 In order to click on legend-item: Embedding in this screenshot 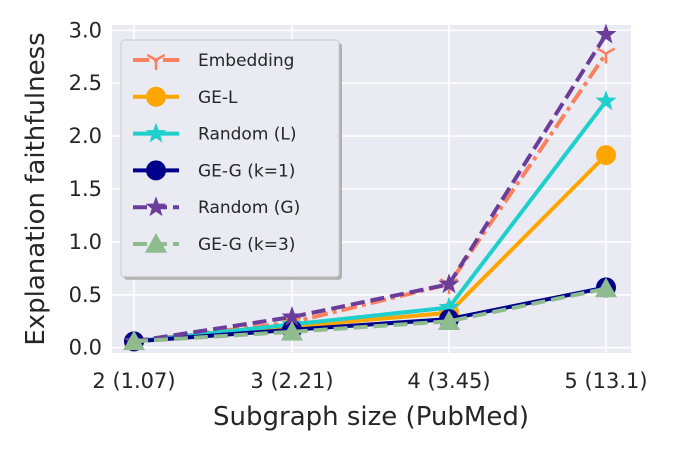, I will do `click(213, 61)`.